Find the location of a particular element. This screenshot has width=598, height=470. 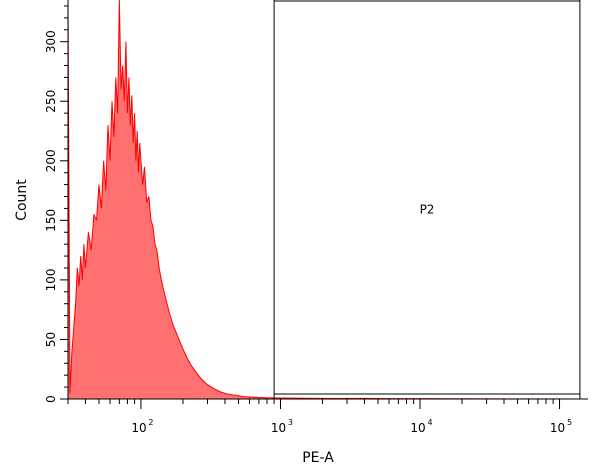

y-axis-label: Count is located at coordinates (22, 200).